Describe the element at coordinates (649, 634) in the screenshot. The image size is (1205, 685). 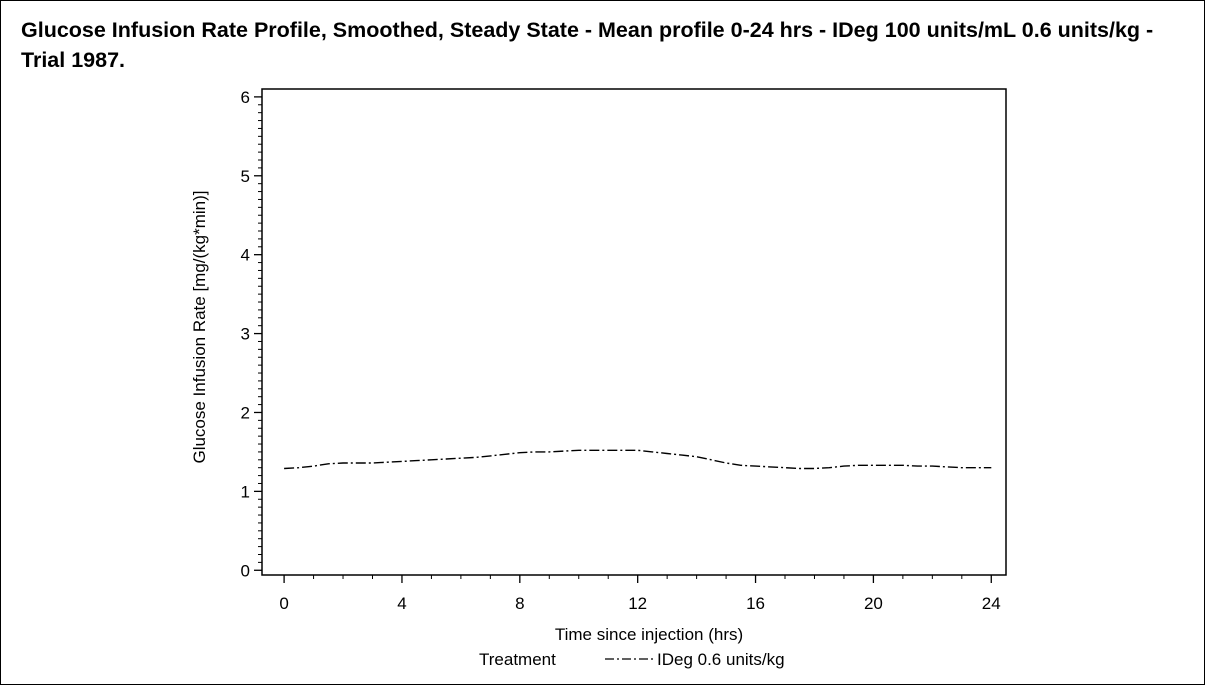
I see `x-axis-label: Time since injection (hrs)` at that location.